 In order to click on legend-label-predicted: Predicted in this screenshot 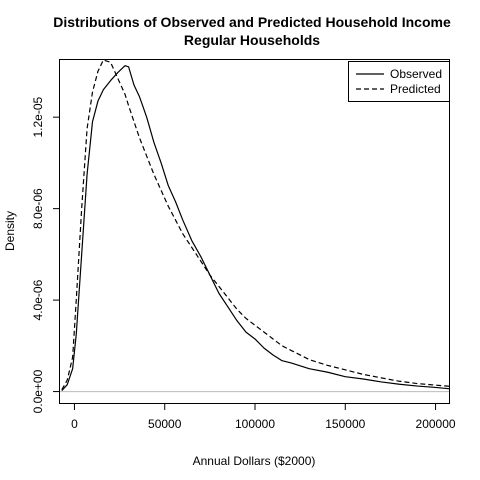, I will do `click(415, 89)`.